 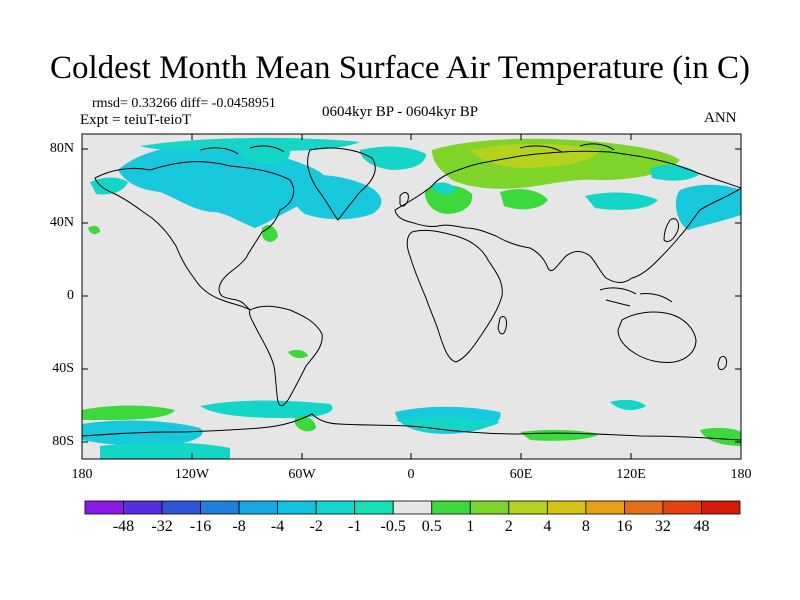 What do you see at coordinates (454, 296) in the screenshot?
I see `coastline-africa` at bounding box center [454, 296].